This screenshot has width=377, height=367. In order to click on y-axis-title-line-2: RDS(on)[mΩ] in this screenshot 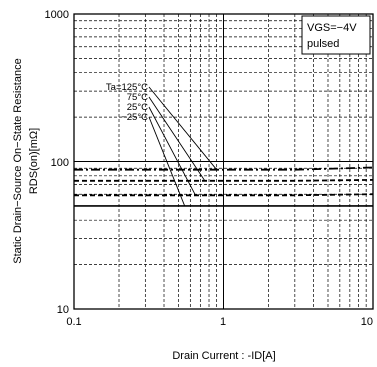, I will do `click(34, 161)`.